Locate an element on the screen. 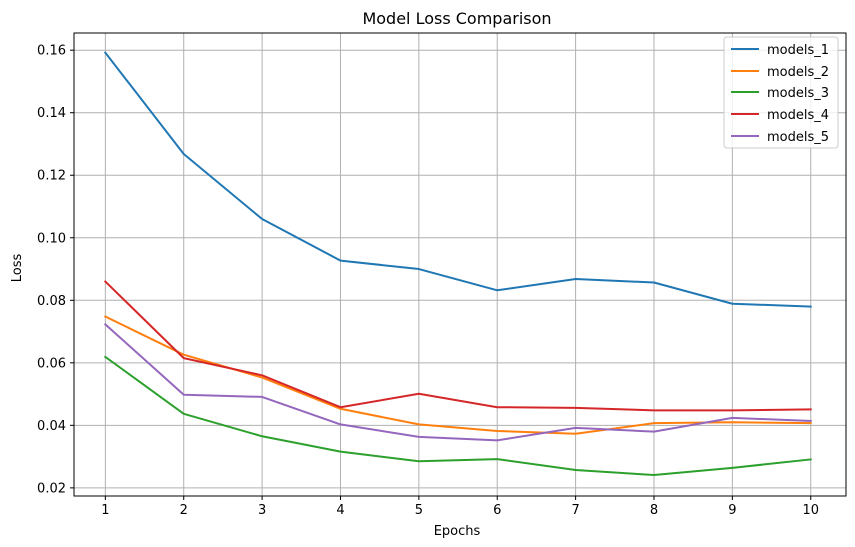 The width and height of the screenshot is (855, 547). x-tick-label: 6 is located at coordinates (497, 510).